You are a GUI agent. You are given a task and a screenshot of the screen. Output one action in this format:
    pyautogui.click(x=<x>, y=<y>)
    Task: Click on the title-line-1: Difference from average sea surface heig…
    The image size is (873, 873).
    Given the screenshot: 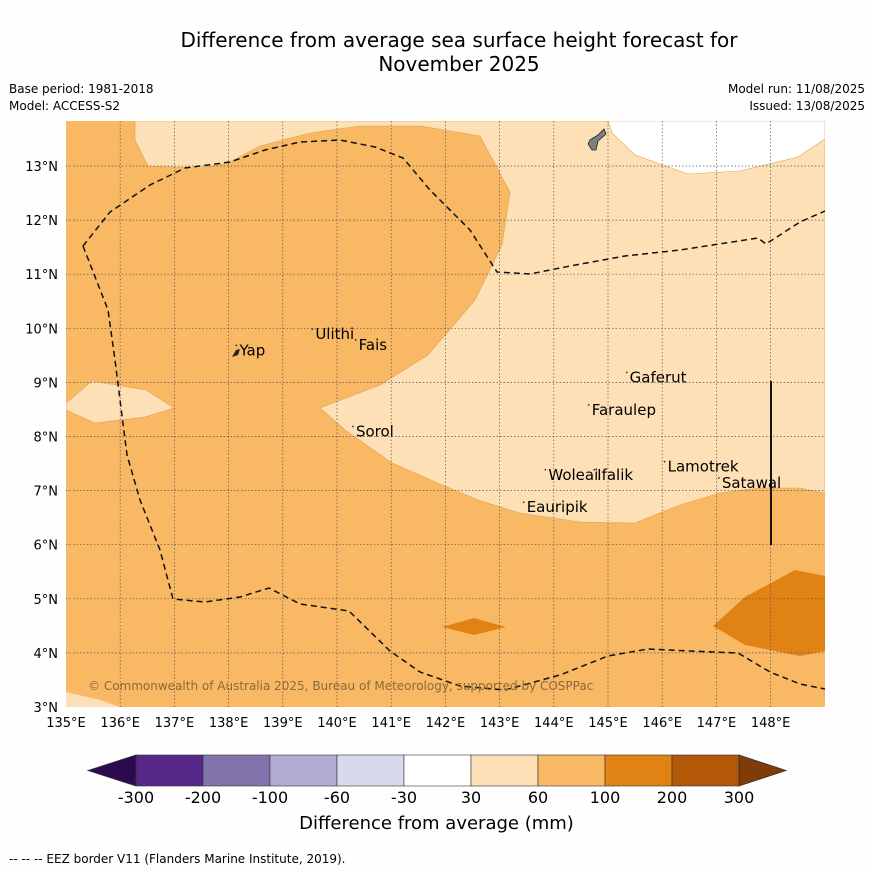 What is the action you would take?
    pyautogui.click(x=459, y=40)
    